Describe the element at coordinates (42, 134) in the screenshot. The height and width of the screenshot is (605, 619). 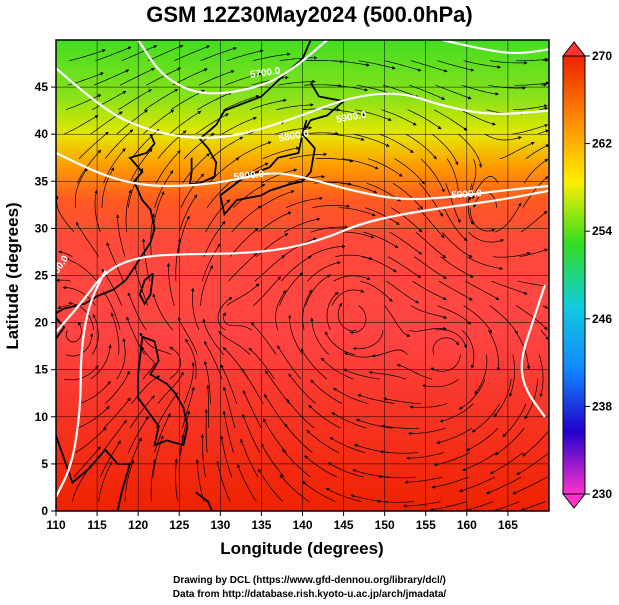
I see `y-tick-label: 40` at that location.